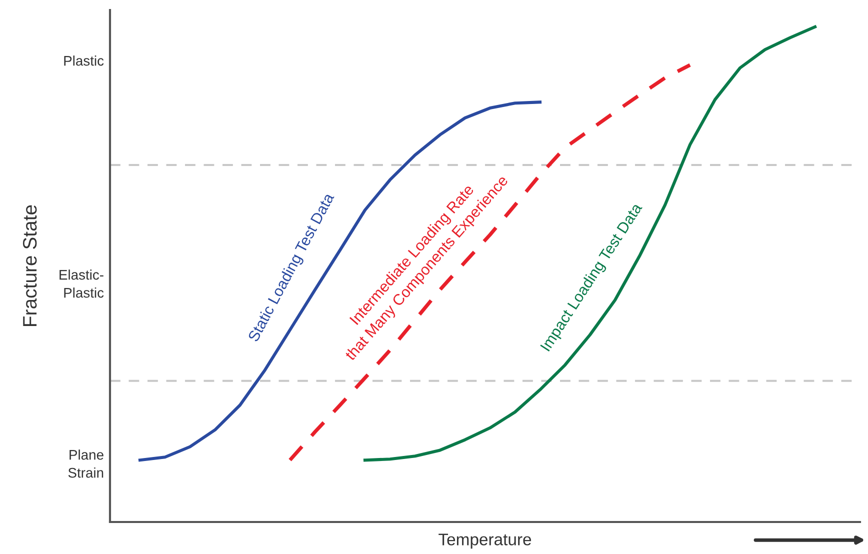  Describe the element at coordinates (84, 61) in the screenshot. I see `text: Plastic` at that location.